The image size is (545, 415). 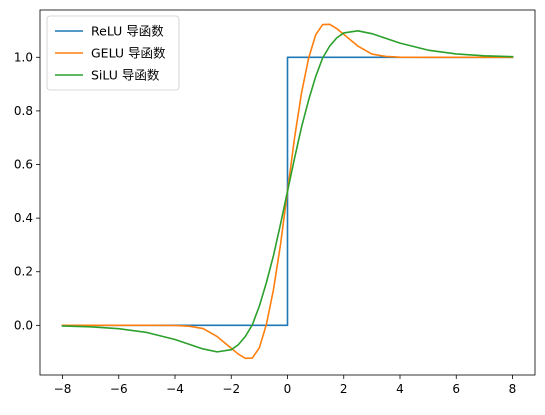 I want to click on legend-box, so click(x=113, y=53).